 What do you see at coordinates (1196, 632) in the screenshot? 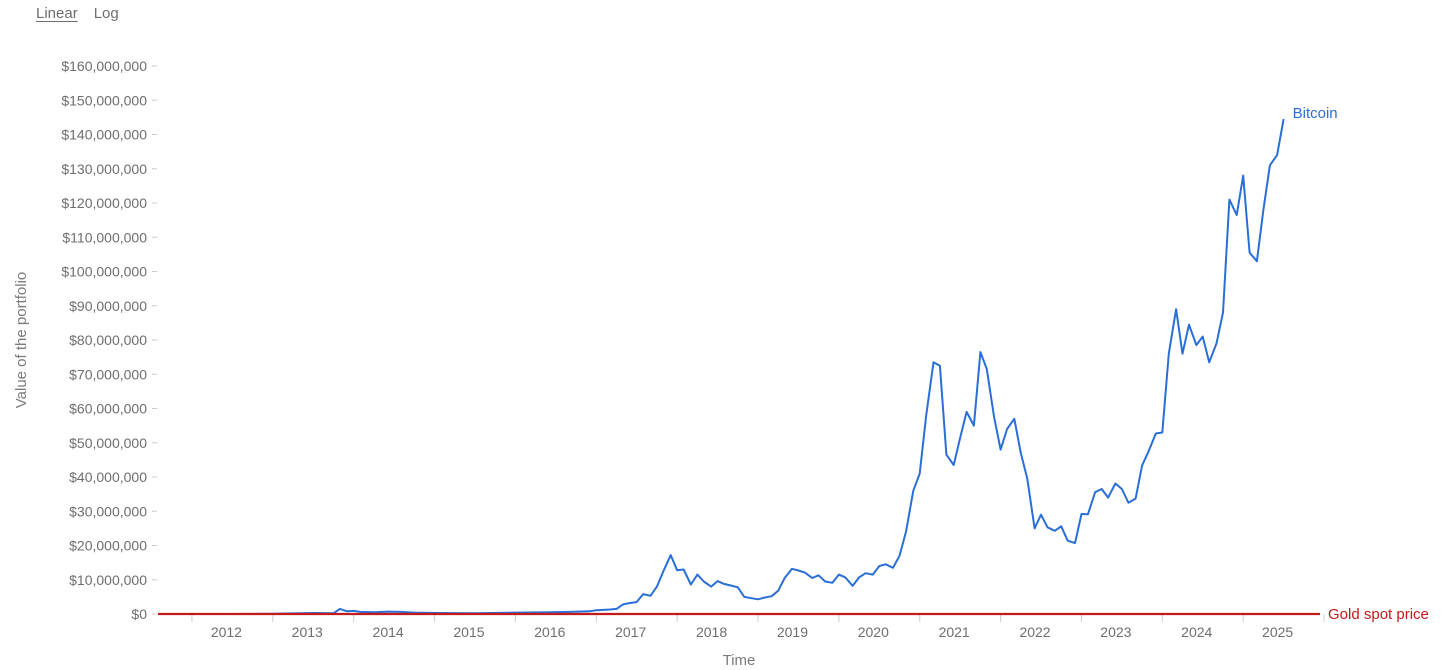
I see `x-tick-label: 2024` at bounding box center [1196, 632].